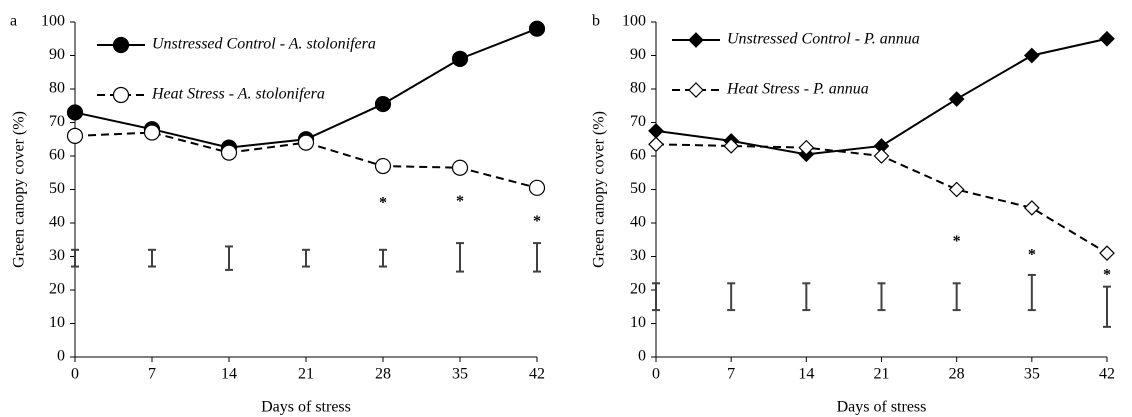 The width and height of the screenshot is (1132, 417). Describe the element at coordinates (881, 96) in the screenshot. I see `series-line` at that location.